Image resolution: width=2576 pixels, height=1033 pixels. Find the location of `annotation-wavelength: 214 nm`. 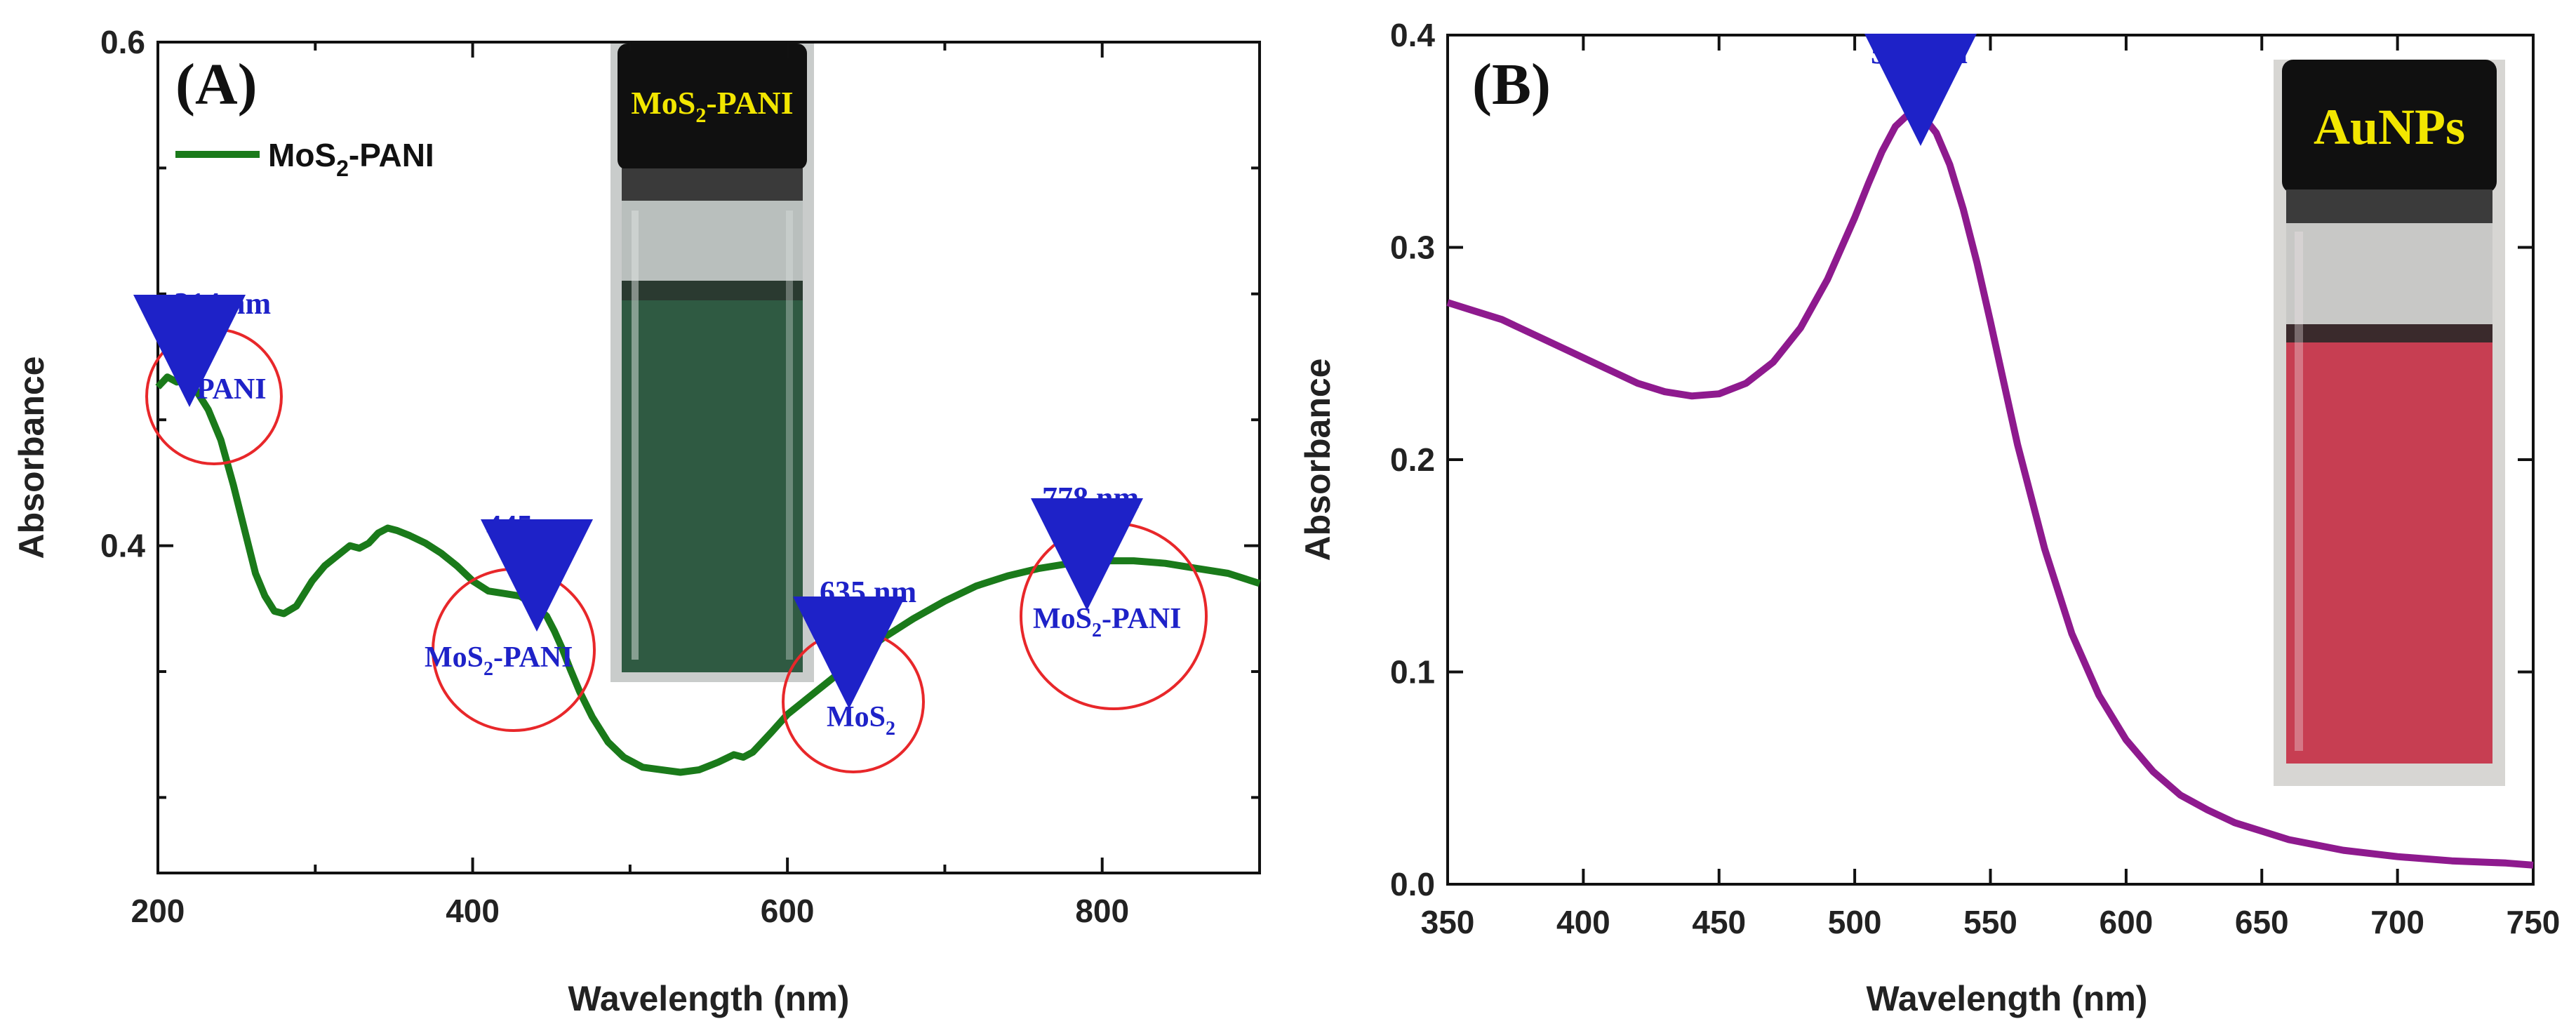

annotation-wavelength: 214 nm is located at coordinates (222, 303).